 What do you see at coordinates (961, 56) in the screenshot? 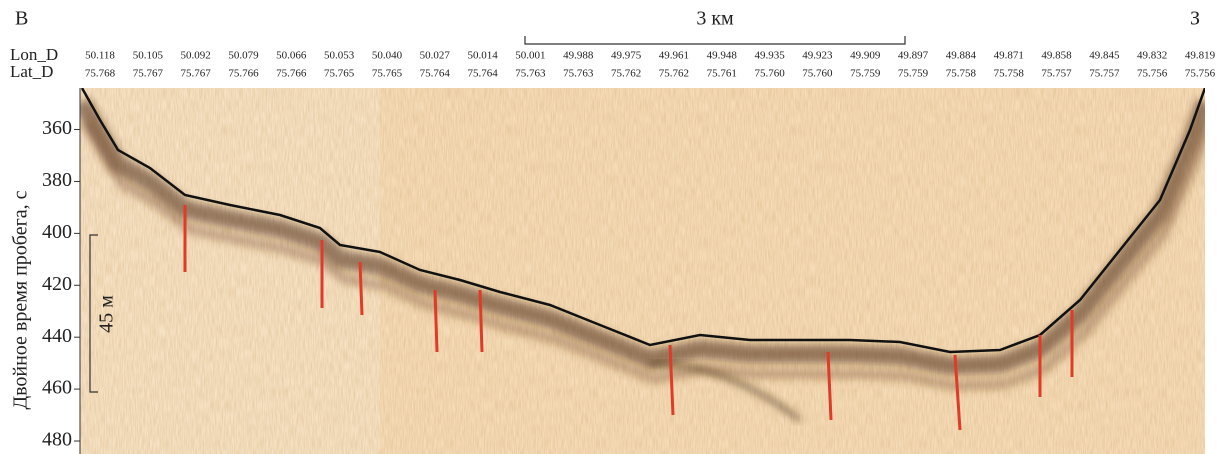
I see `lon-value: 49.884` at bounding box center [961, 56].